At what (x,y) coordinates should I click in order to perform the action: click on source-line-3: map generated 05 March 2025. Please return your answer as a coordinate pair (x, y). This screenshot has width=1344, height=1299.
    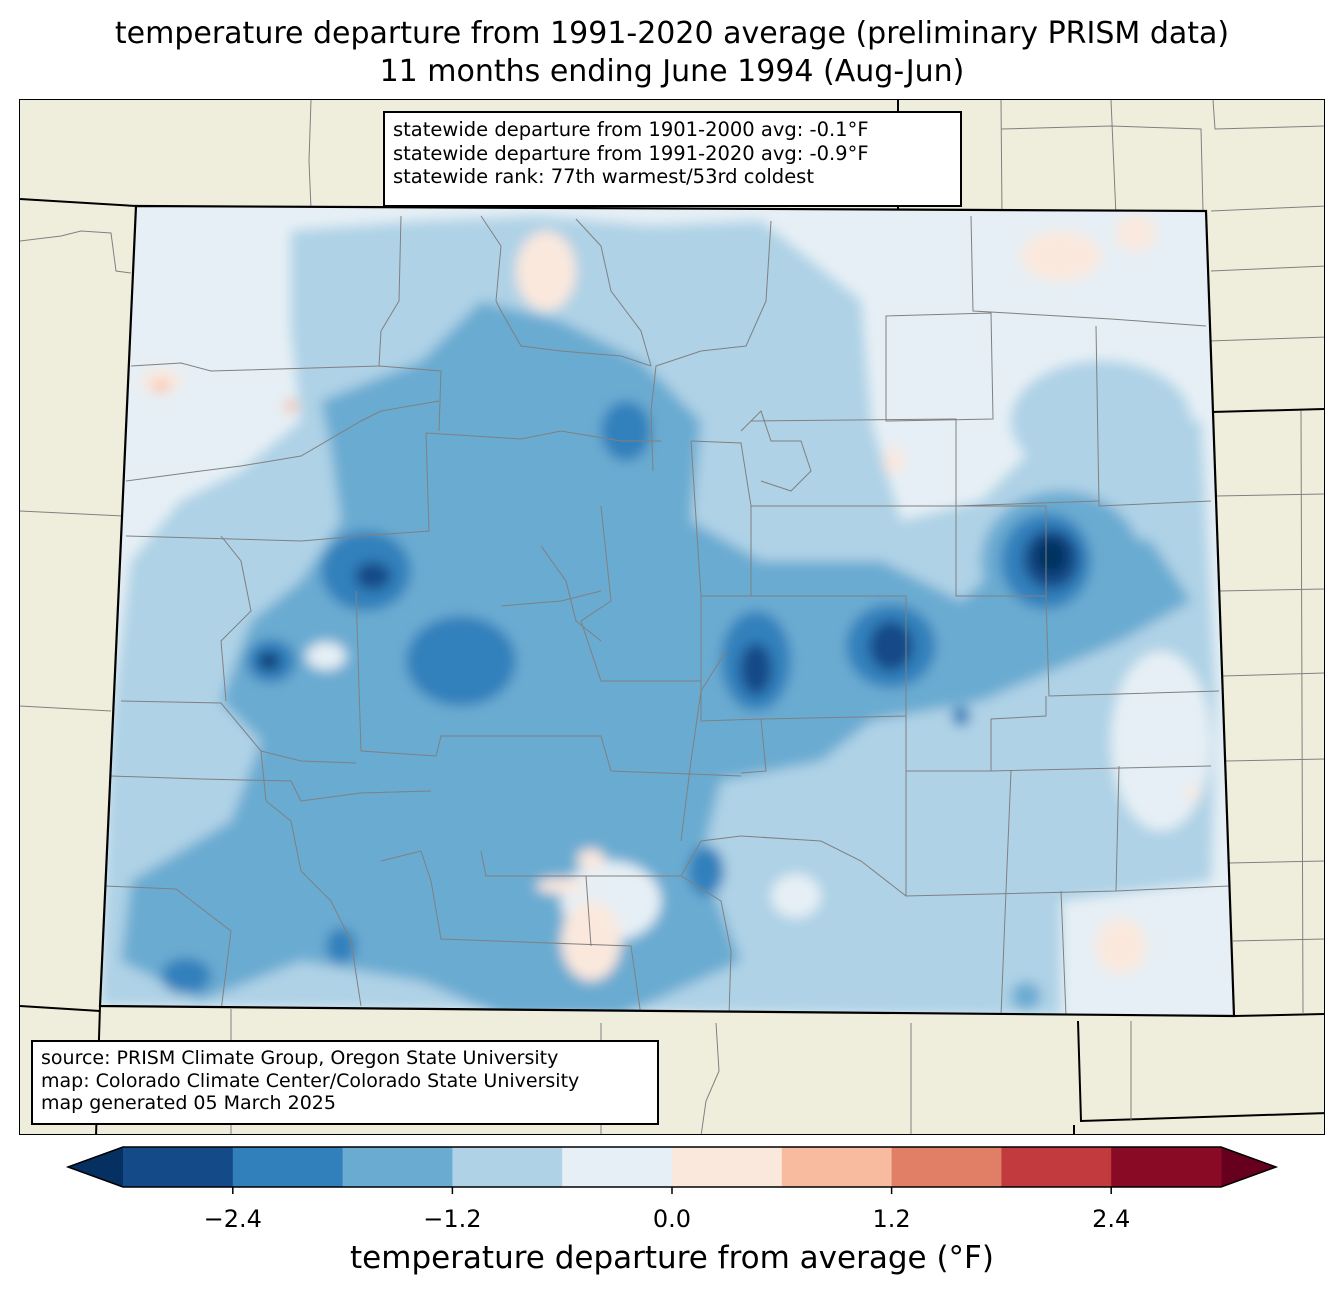
    Looking at the image, I should click on (188, 1103).